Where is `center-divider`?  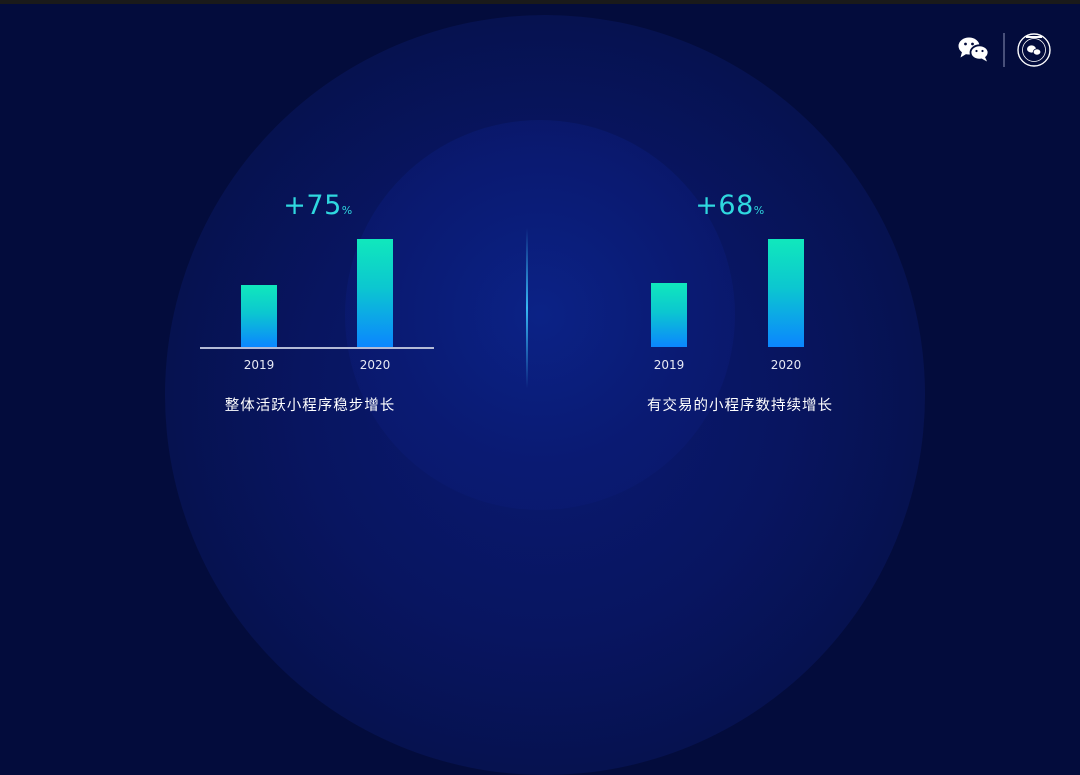
center-divider is located at coordinates (527, 308).